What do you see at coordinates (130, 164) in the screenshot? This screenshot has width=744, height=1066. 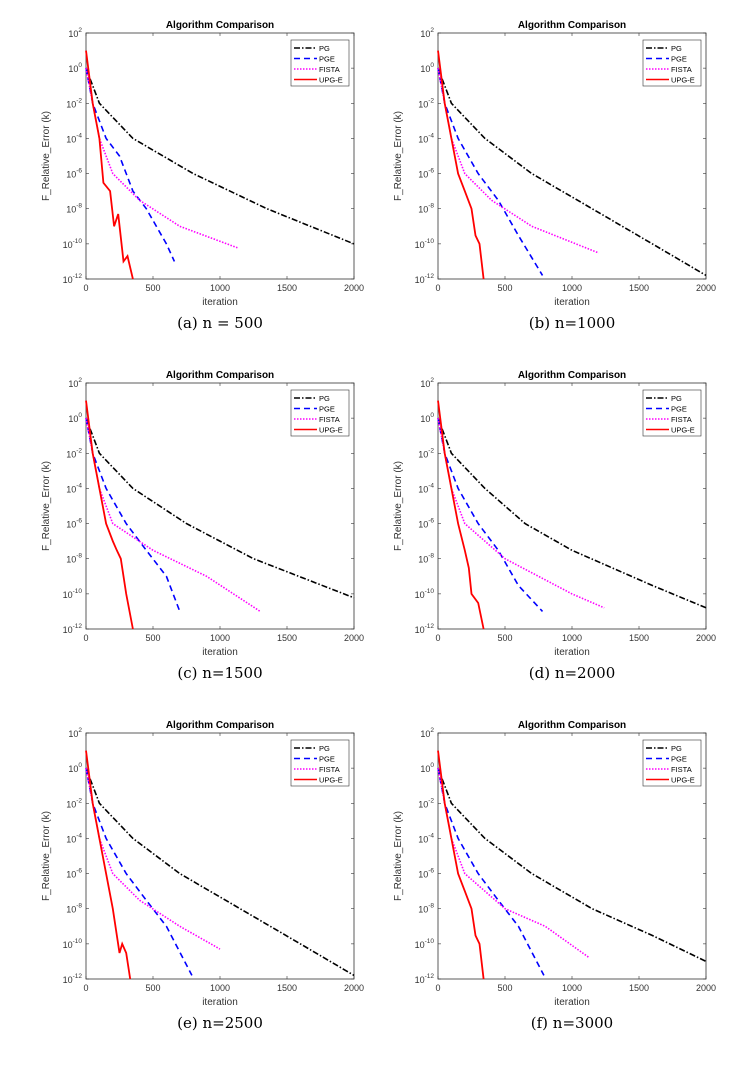 I see `series-line-pge` at bounding box center [130, 164].